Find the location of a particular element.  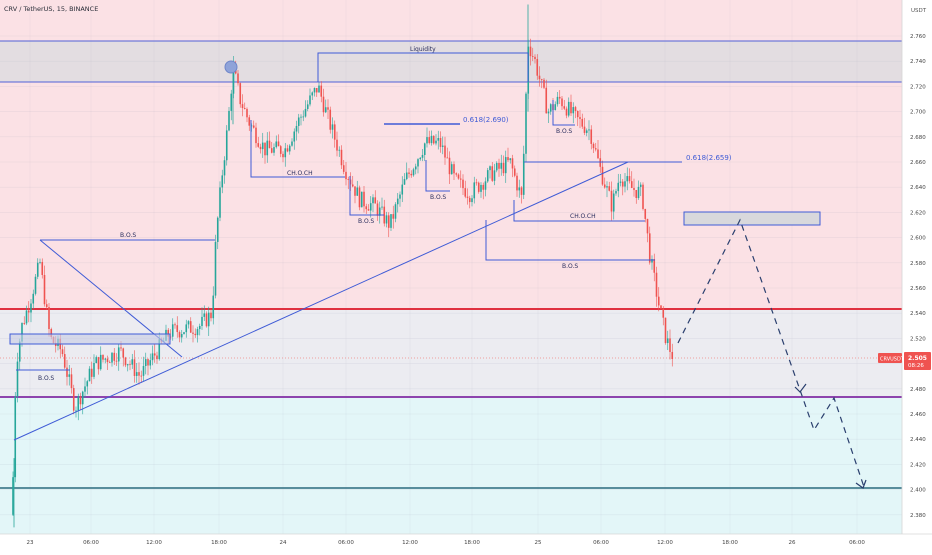

price-tick-label: 2.740 is located at coordinates (918, 62).